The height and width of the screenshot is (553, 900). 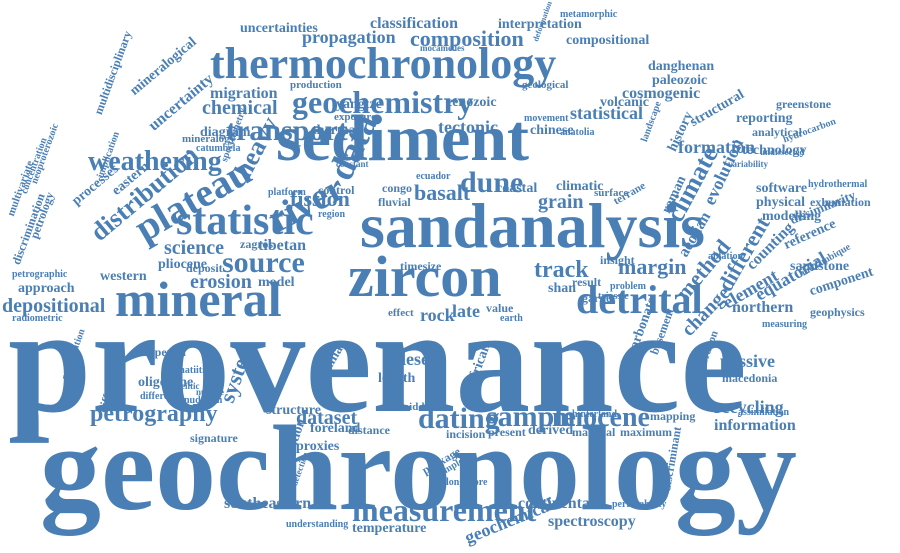 I want to click on word-reporting: reporting, so click(x=764, y=118).